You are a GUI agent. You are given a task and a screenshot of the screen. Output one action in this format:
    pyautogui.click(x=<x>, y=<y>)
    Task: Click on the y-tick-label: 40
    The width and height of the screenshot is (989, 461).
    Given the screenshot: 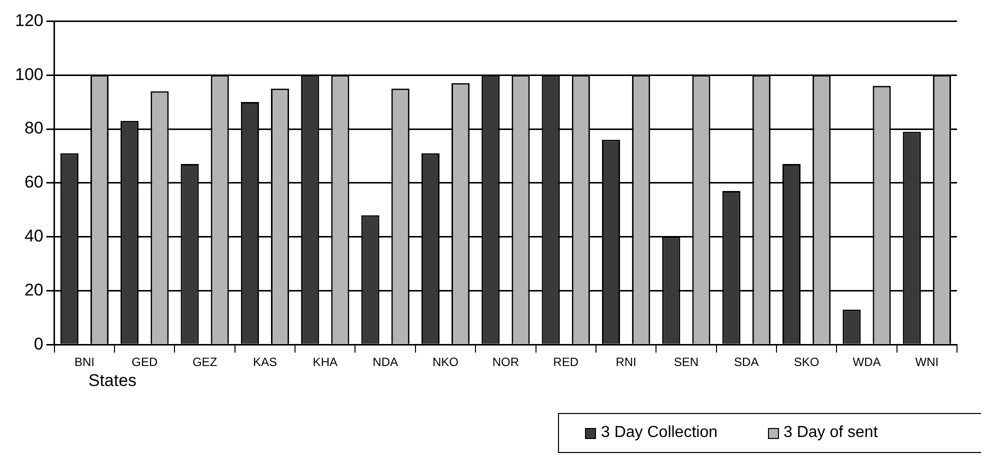 What is the action you would take?
    pyautogui.click(x=34, y=236)
    